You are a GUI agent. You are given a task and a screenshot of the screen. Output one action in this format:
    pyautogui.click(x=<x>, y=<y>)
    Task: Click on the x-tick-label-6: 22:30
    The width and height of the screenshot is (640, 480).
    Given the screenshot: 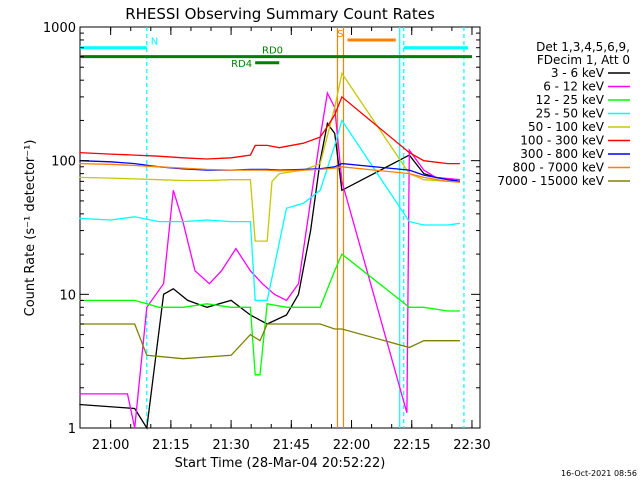 What is the action you would take?
    pyautogui.click(x=471, y=445)
    